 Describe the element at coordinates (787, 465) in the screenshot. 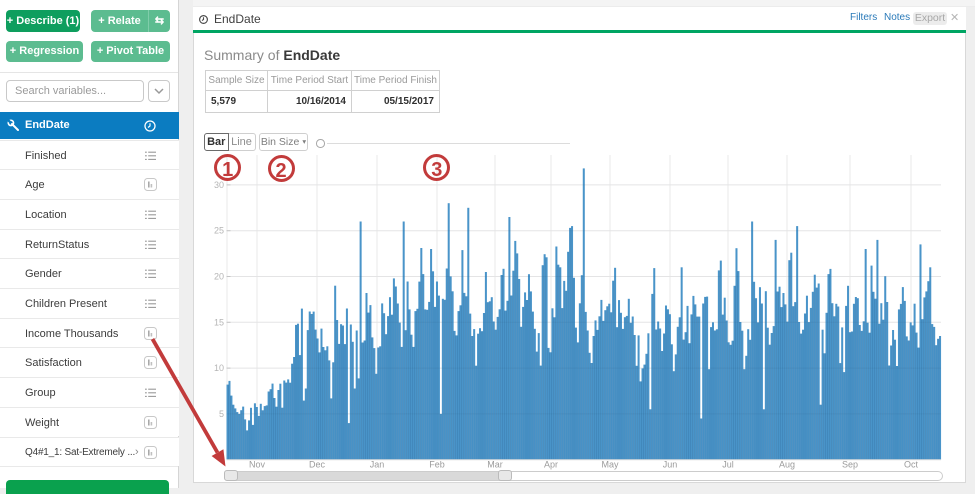

I see `svg-text: Aug` at that location.